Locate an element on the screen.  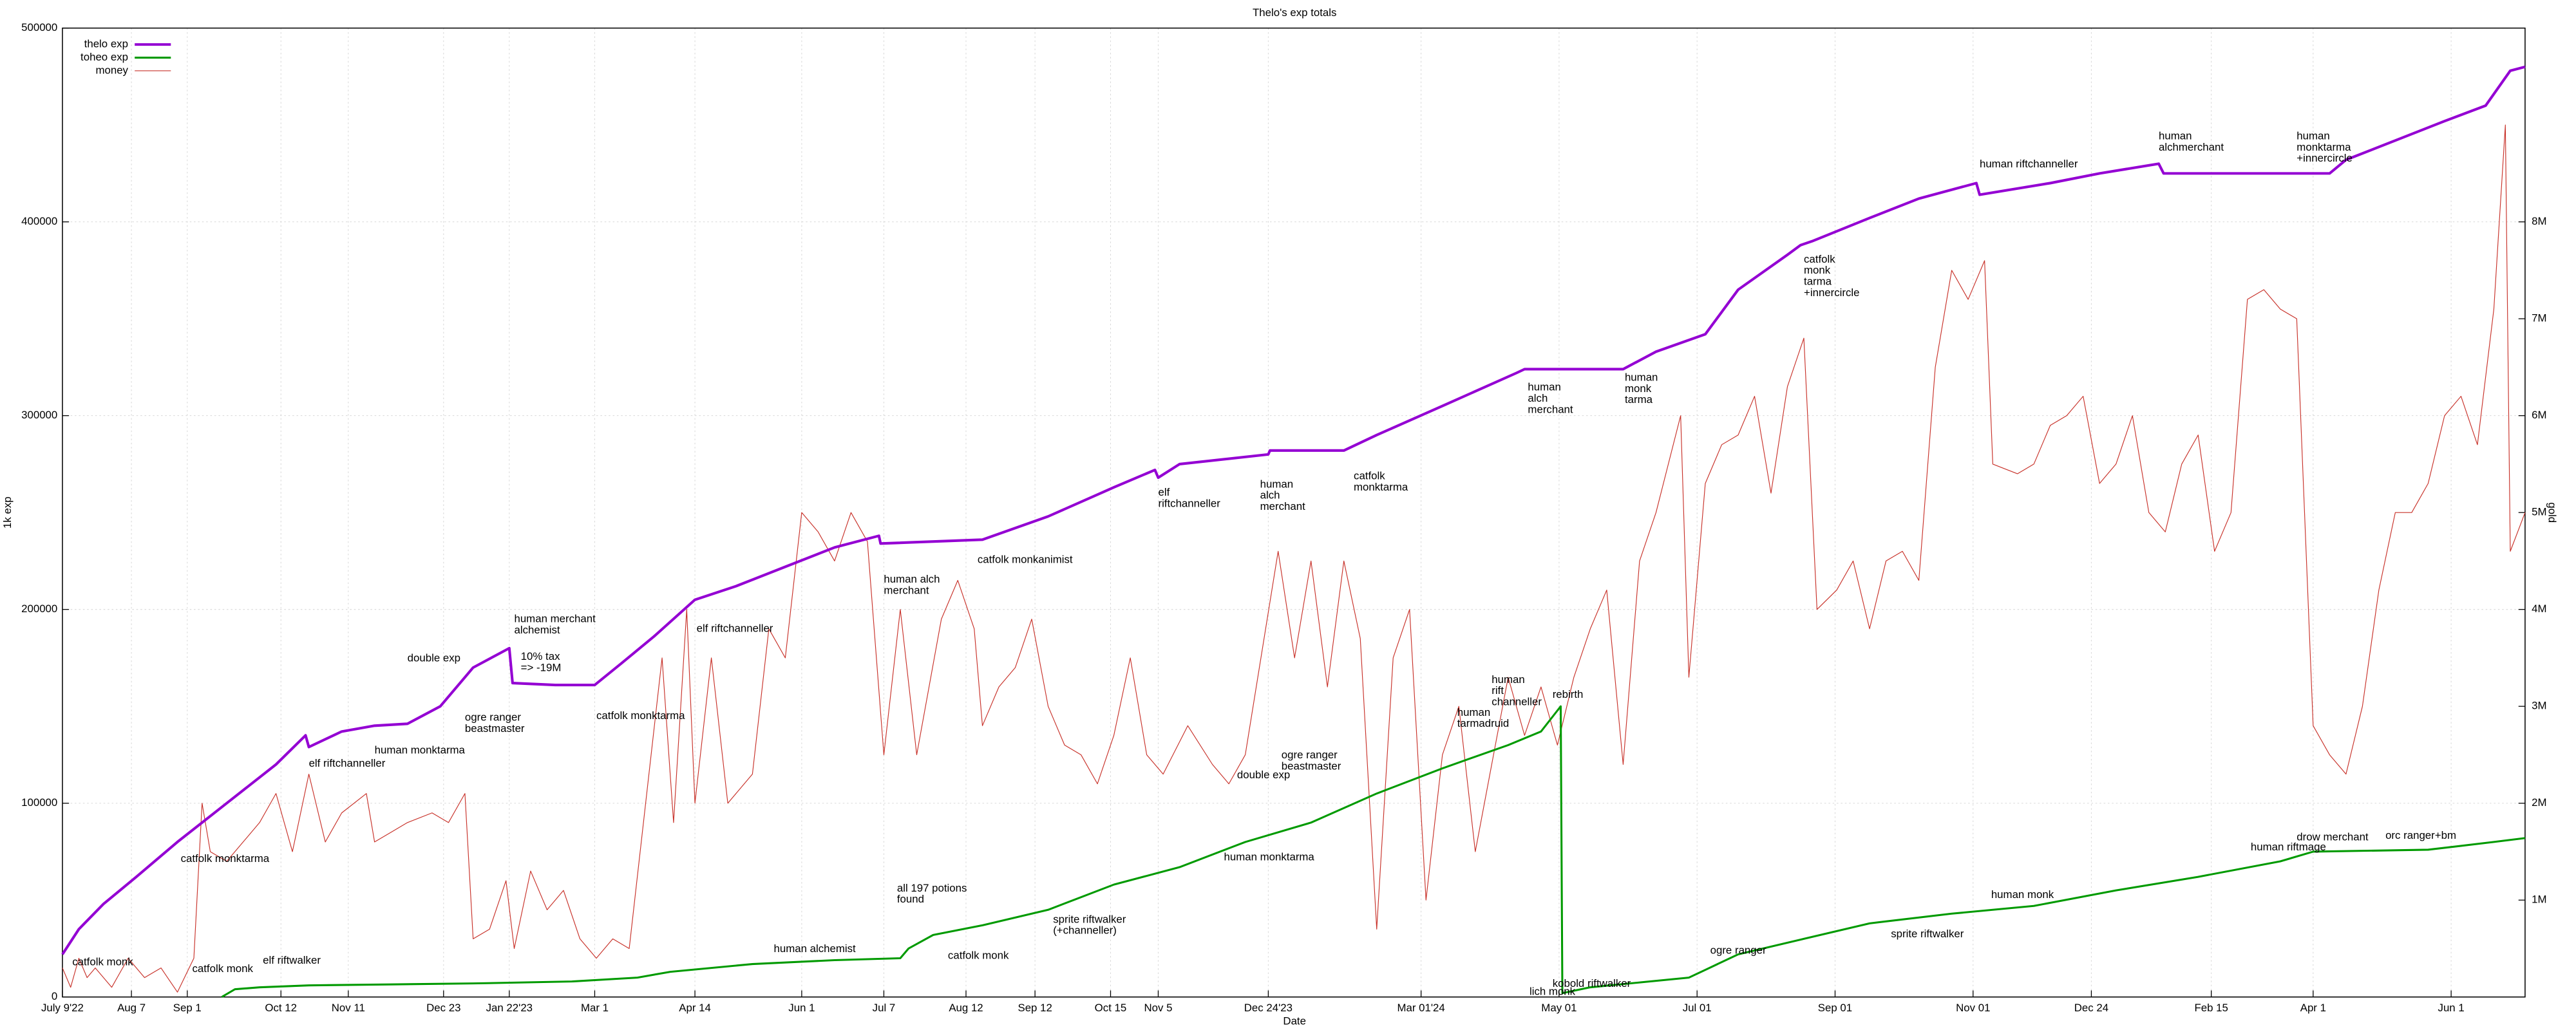
y2-tick-label: 3M is located at coordinates (2539, 706).